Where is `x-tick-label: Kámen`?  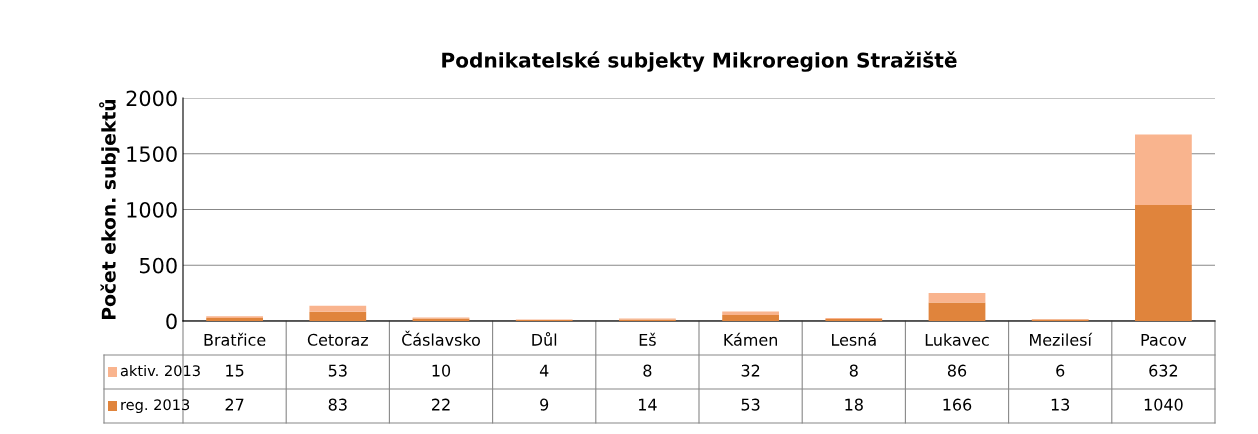 x-tick-label: Kámen is located at coordinates (750, 339).